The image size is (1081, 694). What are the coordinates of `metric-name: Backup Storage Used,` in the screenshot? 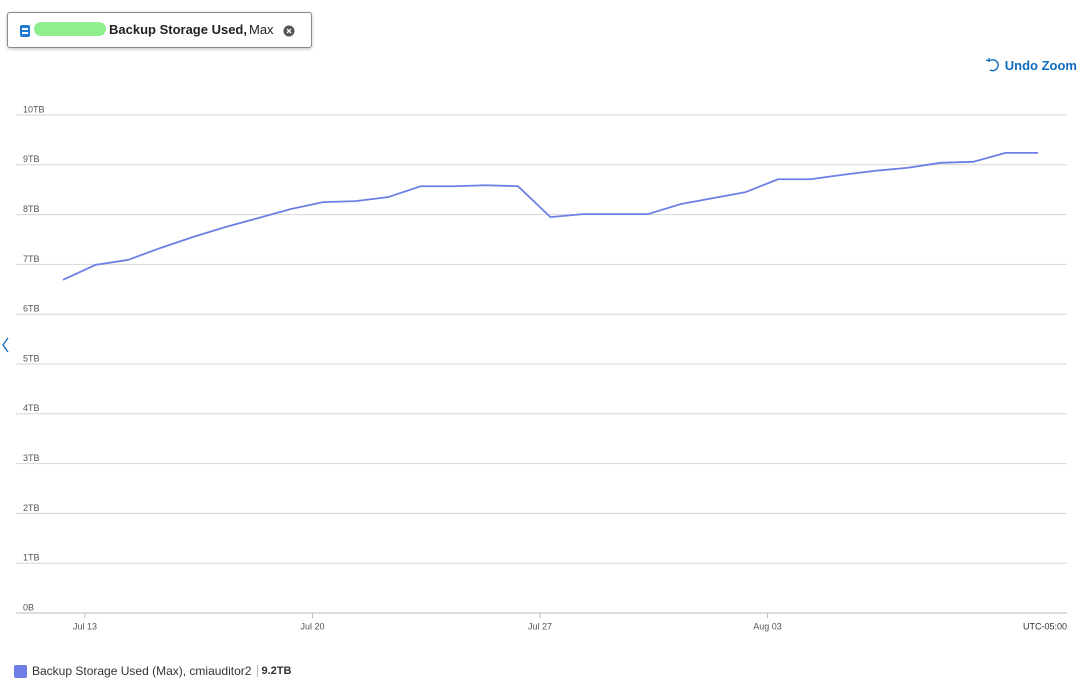 It's located at (178, 29).